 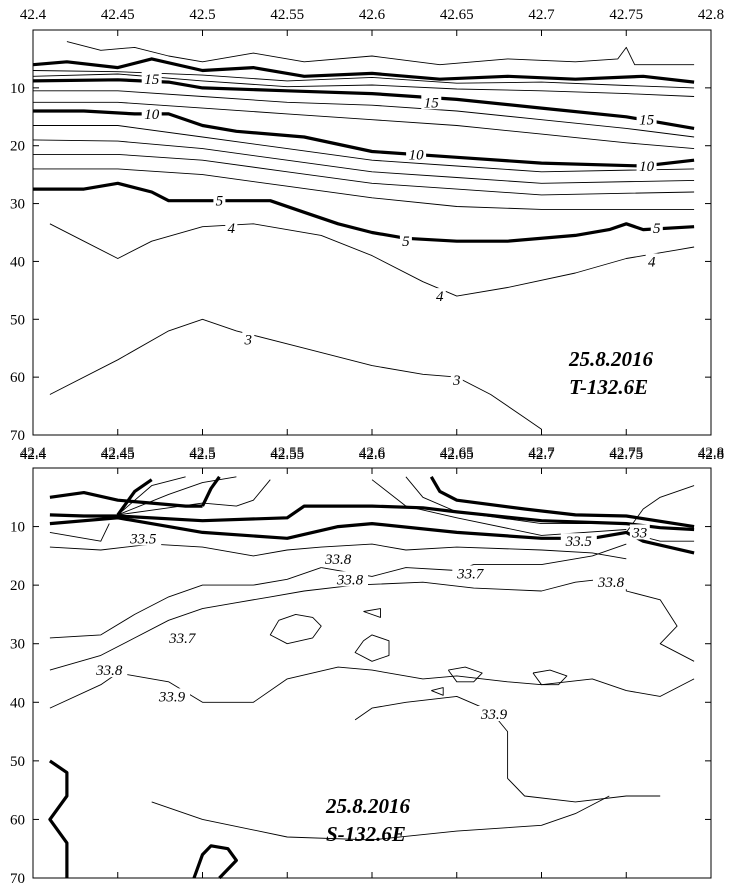 What do you see at coordinates (541, 15) in the screenshot?
I see `temperature-x-tick-label-top-6: 42.7` at bounding box center [541, 15].